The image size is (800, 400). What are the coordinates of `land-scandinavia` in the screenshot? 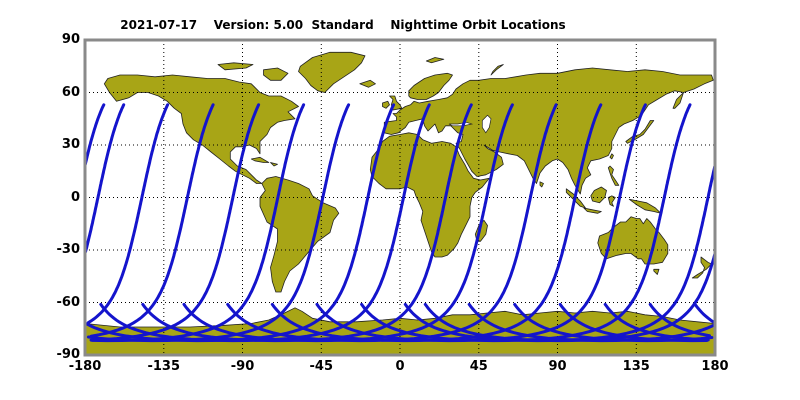 It's located at (430, 86).